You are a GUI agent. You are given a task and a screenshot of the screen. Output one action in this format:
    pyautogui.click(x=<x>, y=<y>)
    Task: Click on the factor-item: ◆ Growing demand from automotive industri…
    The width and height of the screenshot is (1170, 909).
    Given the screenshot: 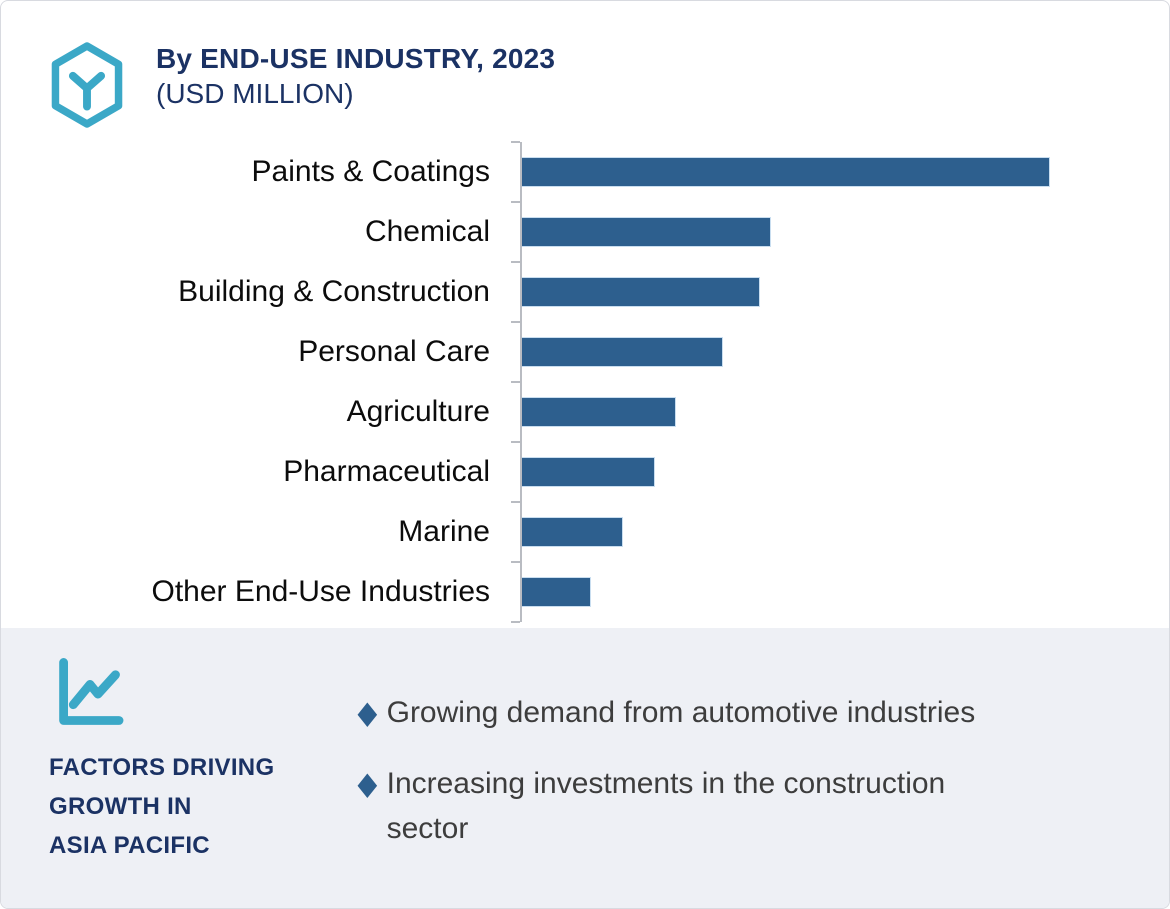 What is the action you would take?
    pyautogui.click(x=665, y=712)
    